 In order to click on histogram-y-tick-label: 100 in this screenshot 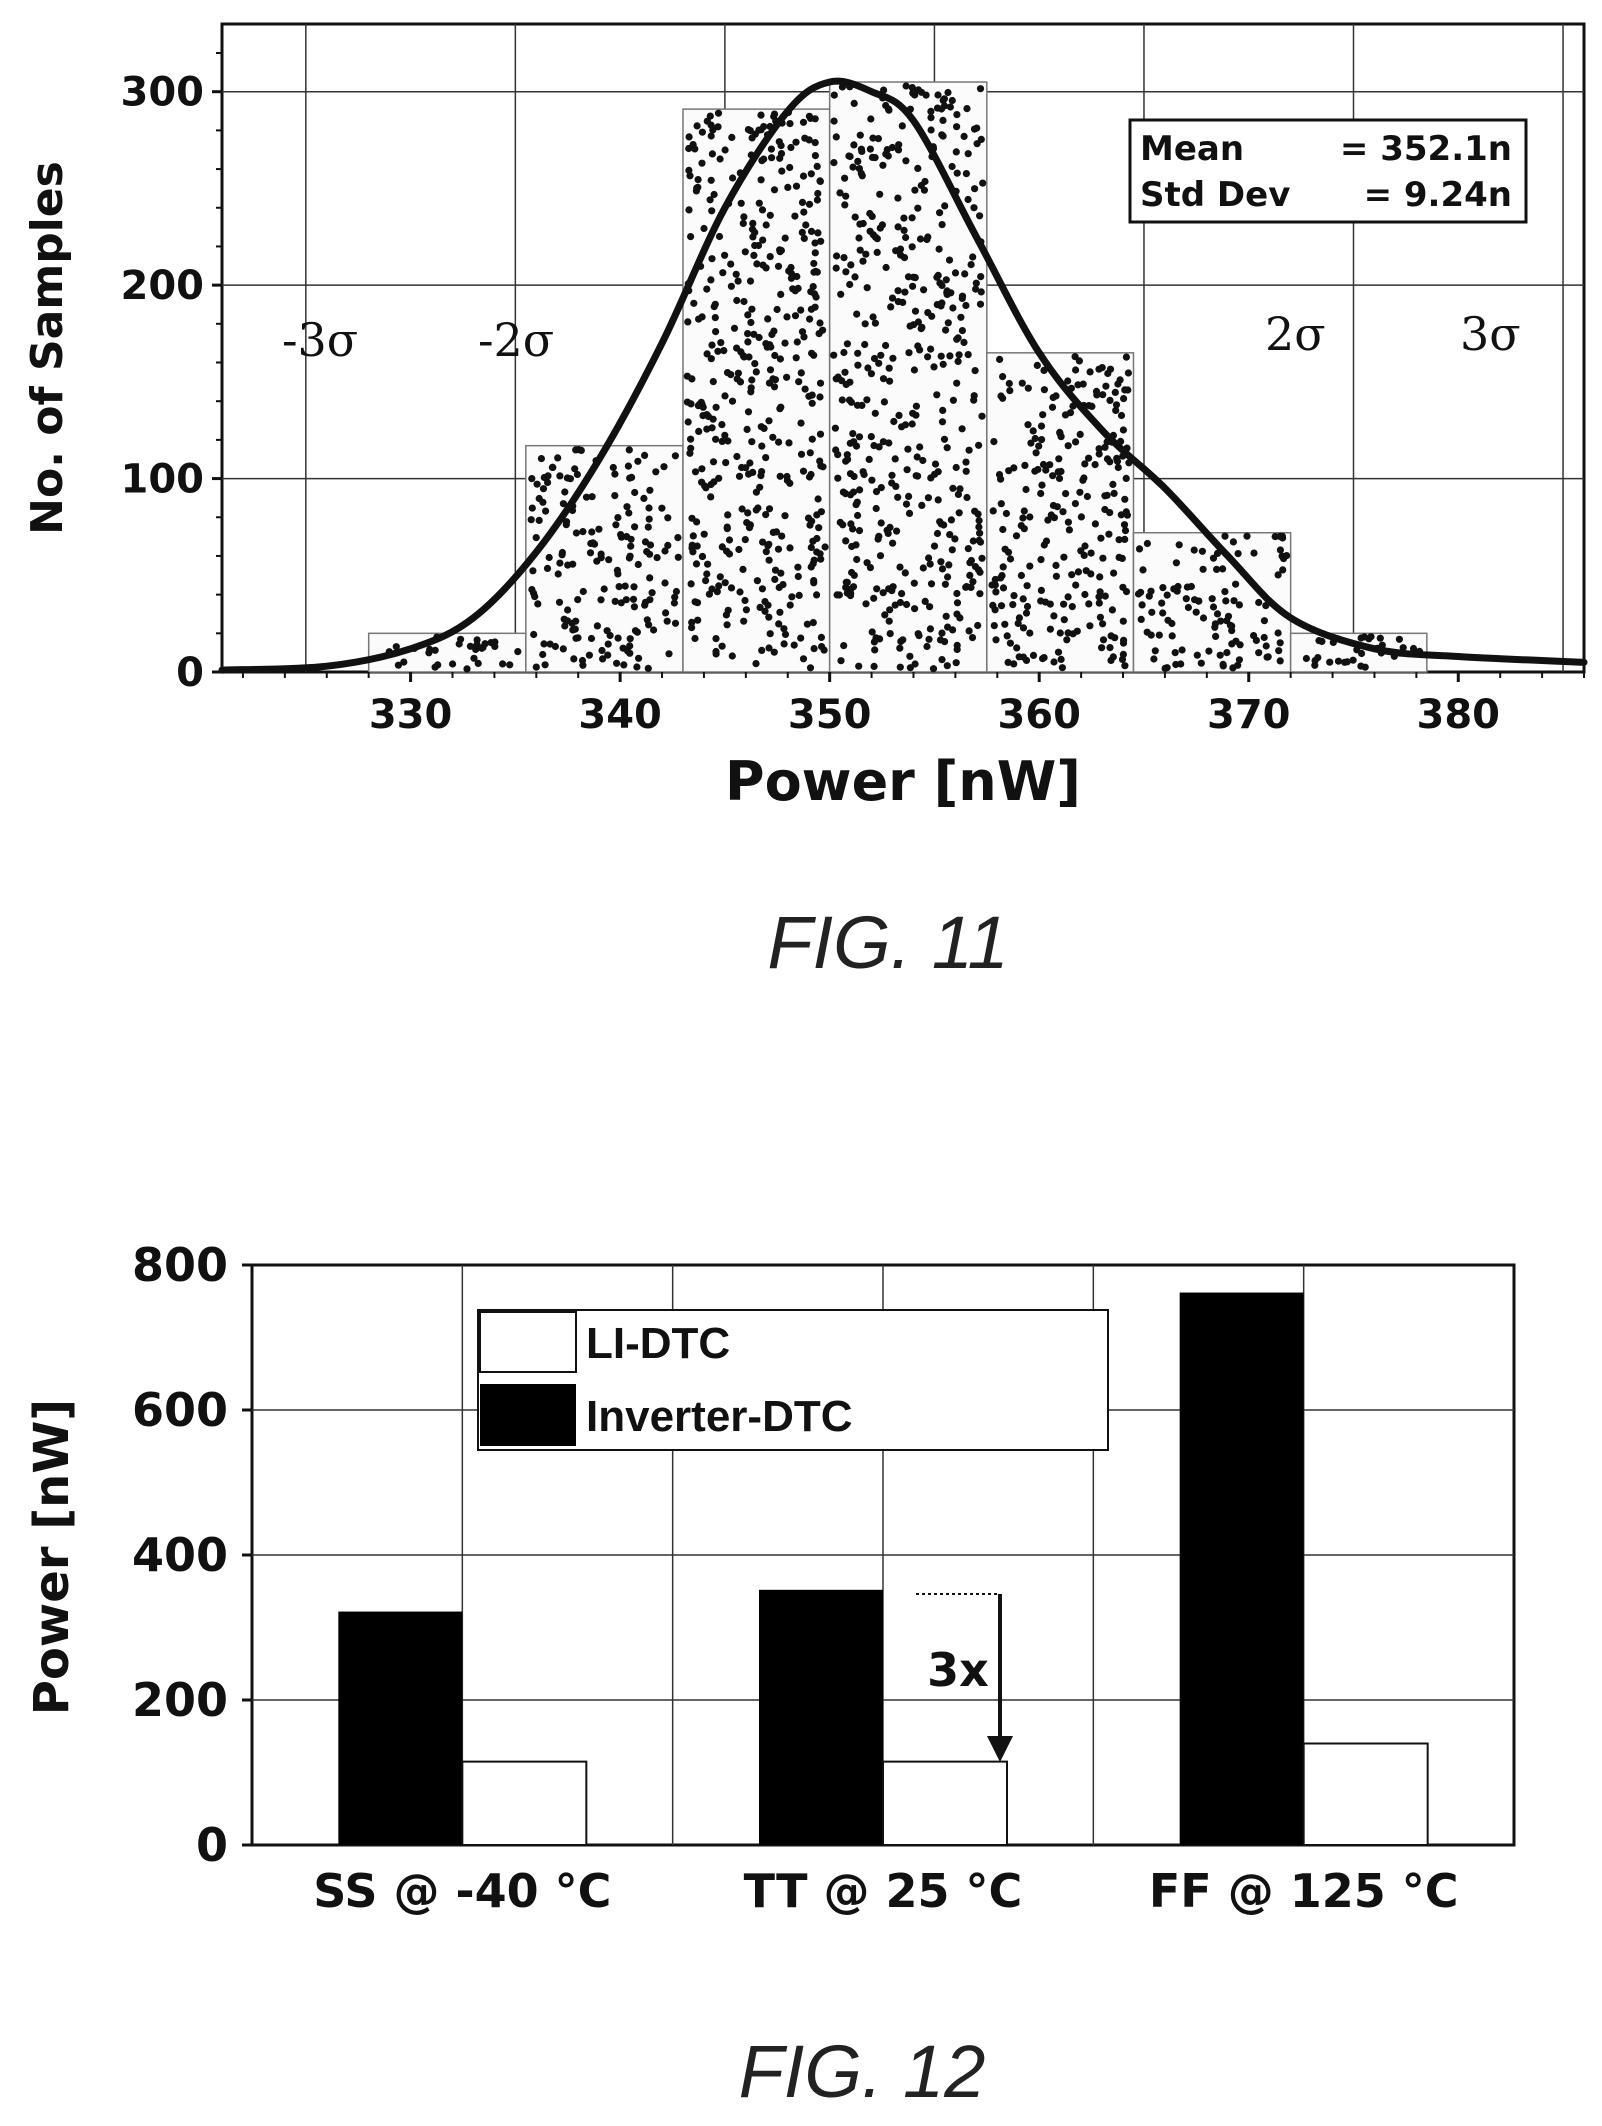, I will do `click(163, 480)`.